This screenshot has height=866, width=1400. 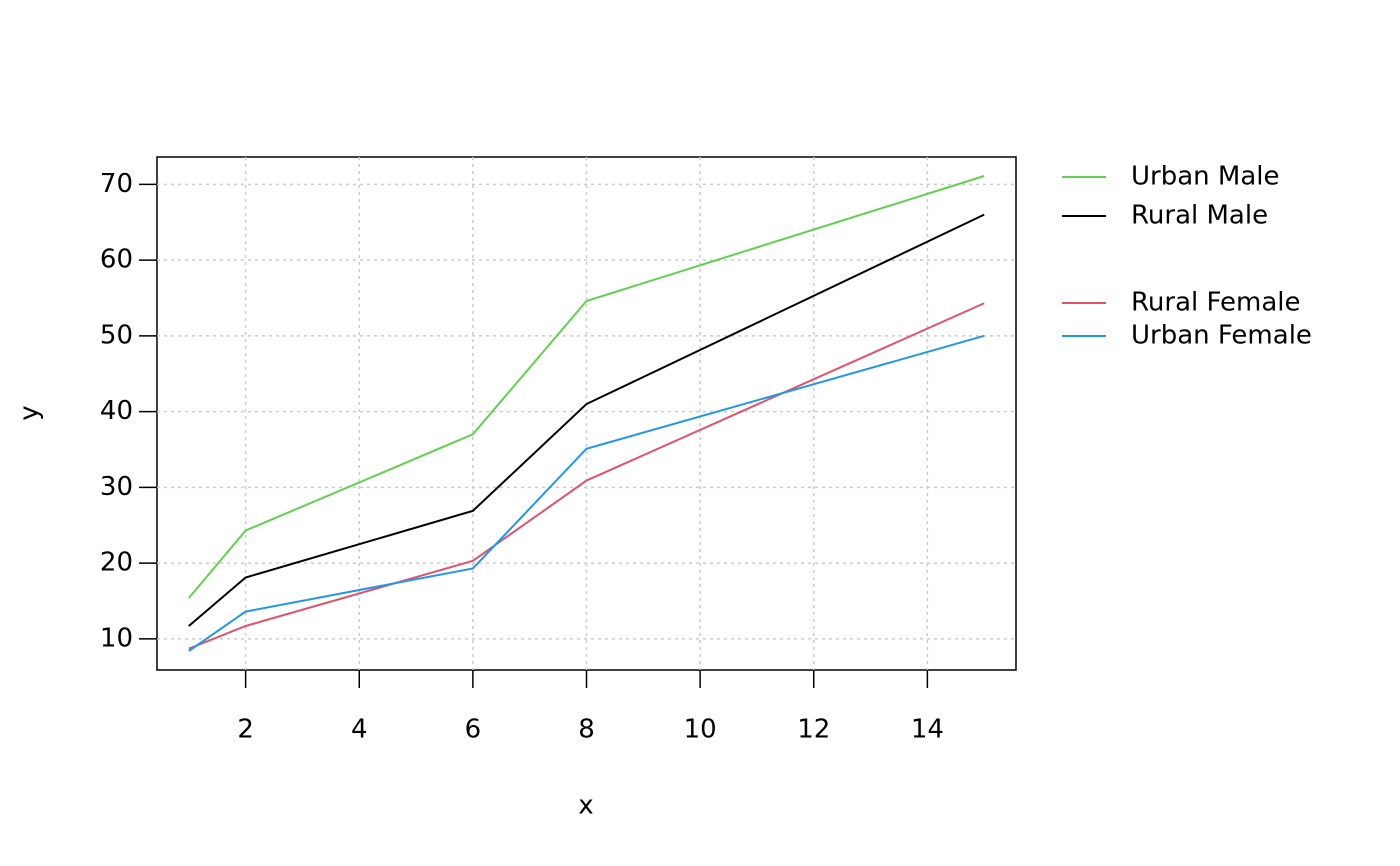 I want to click on x-tick-label: 14, so click(x=927, y=730).